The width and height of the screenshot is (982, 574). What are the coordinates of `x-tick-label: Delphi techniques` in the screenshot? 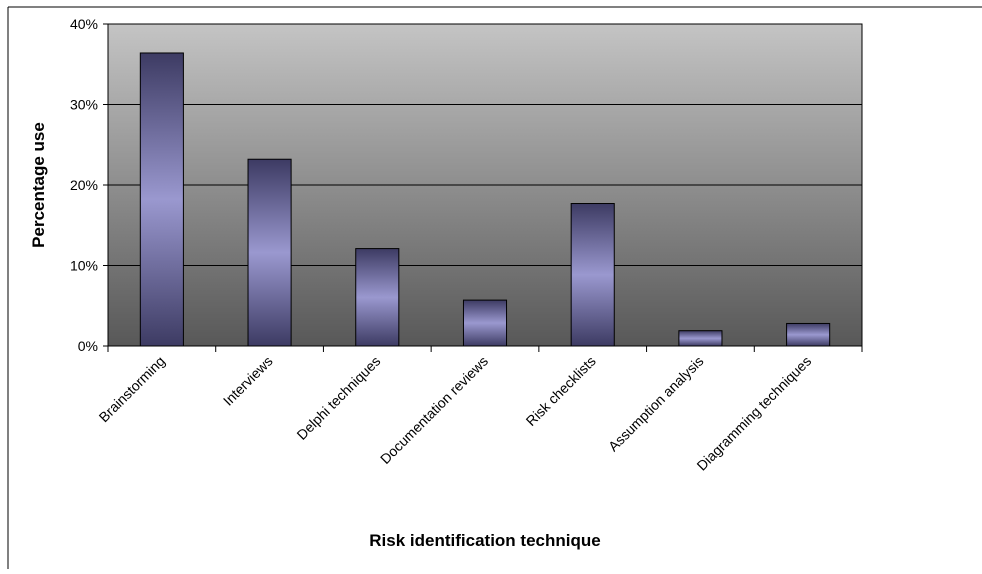 It's located at (338, 398).